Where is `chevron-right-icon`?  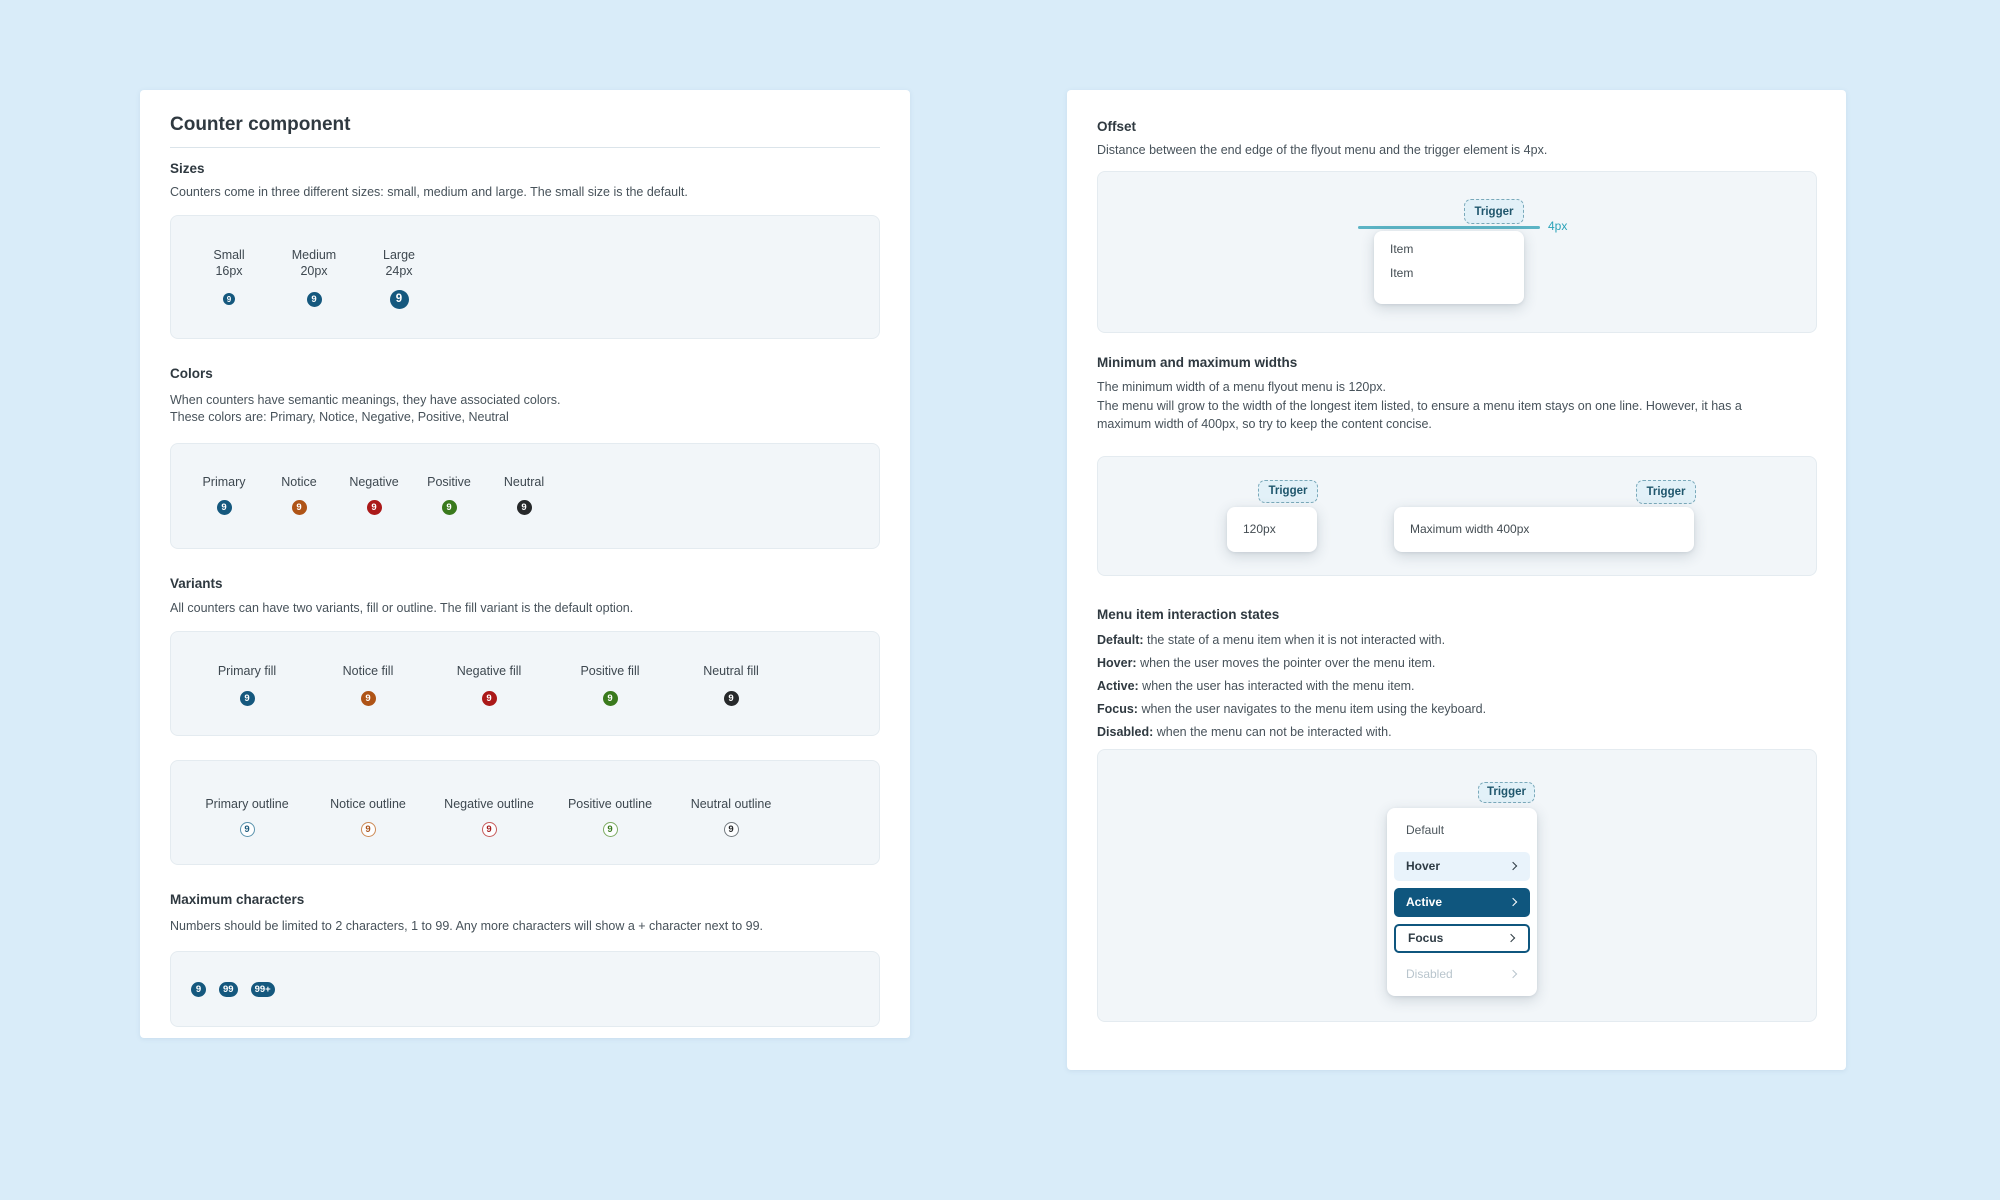
chevron-right-icon is located at coordinates (1511, 938).